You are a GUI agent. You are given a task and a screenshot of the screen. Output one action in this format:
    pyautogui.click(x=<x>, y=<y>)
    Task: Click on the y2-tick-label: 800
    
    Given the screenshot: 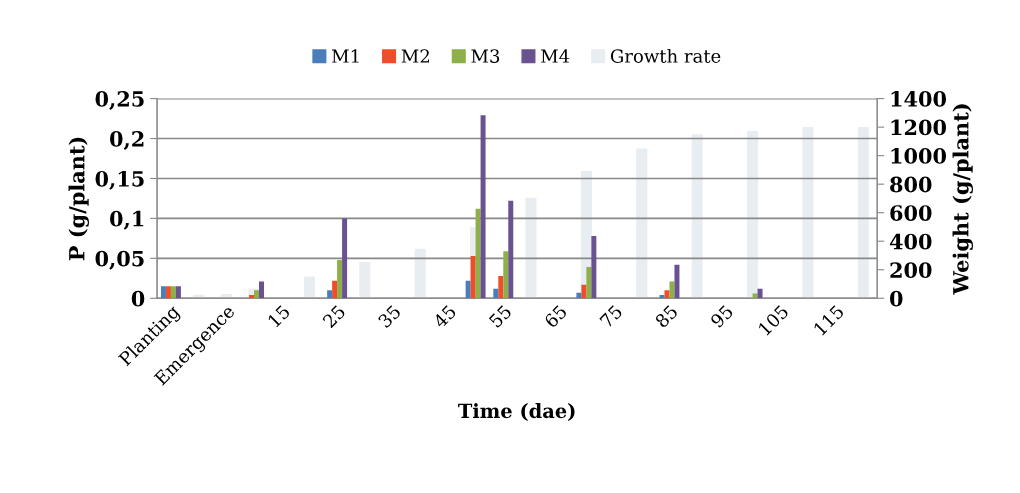 What is the action you would take?
    pyautogui.click(x=911, y=184)
    